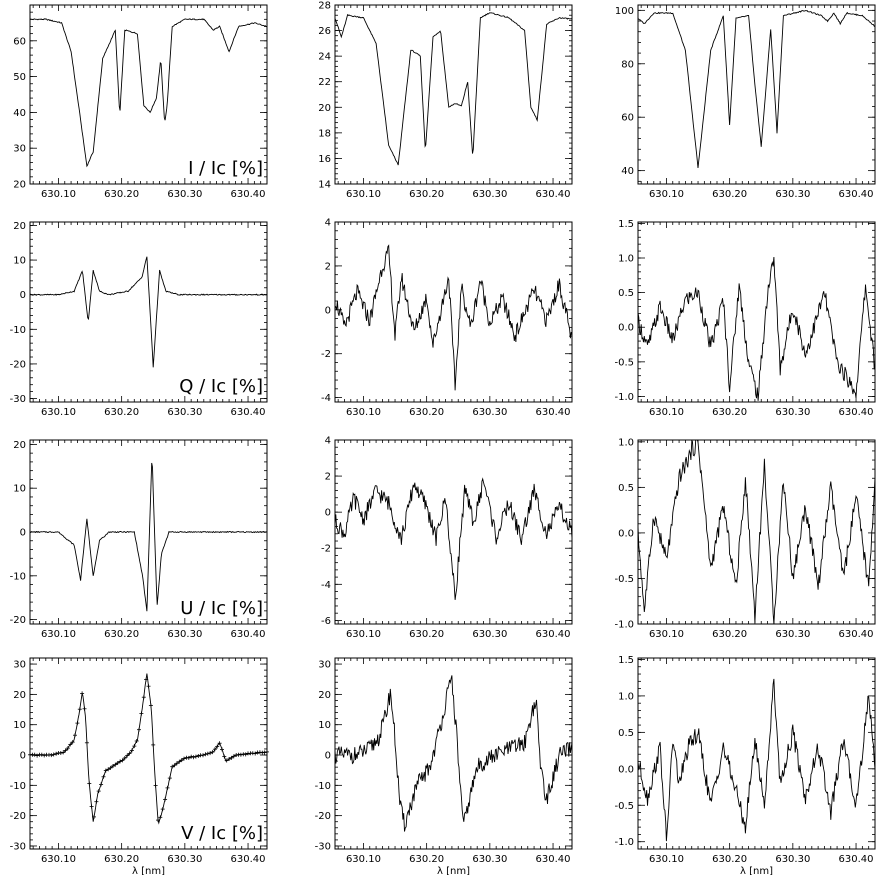  What do you see at coordinates (626, 660) in the screenshot?
I see `y-tick-label: 1.5` at bounding box center [626, 660].